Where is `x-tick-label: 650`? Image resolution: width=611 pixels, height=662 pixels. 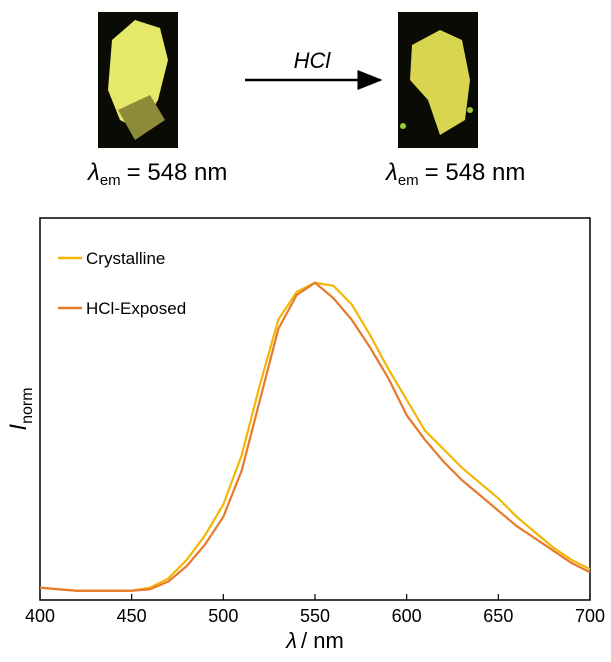 x-tick-label: 650 is located at coordinates (498, 616).